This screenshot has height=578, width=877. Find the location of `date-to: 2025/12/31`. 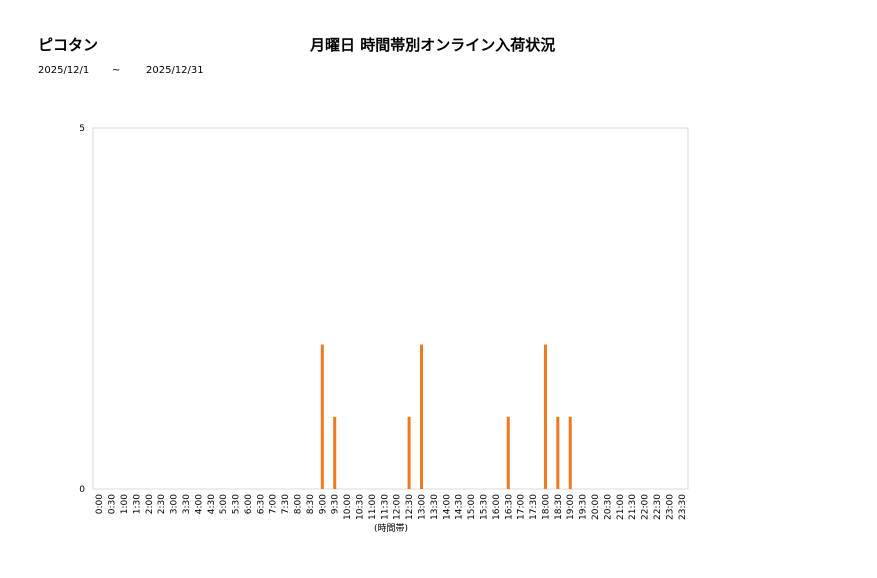

date-to: 2025/12/31 is located at coordinates (175, 70).